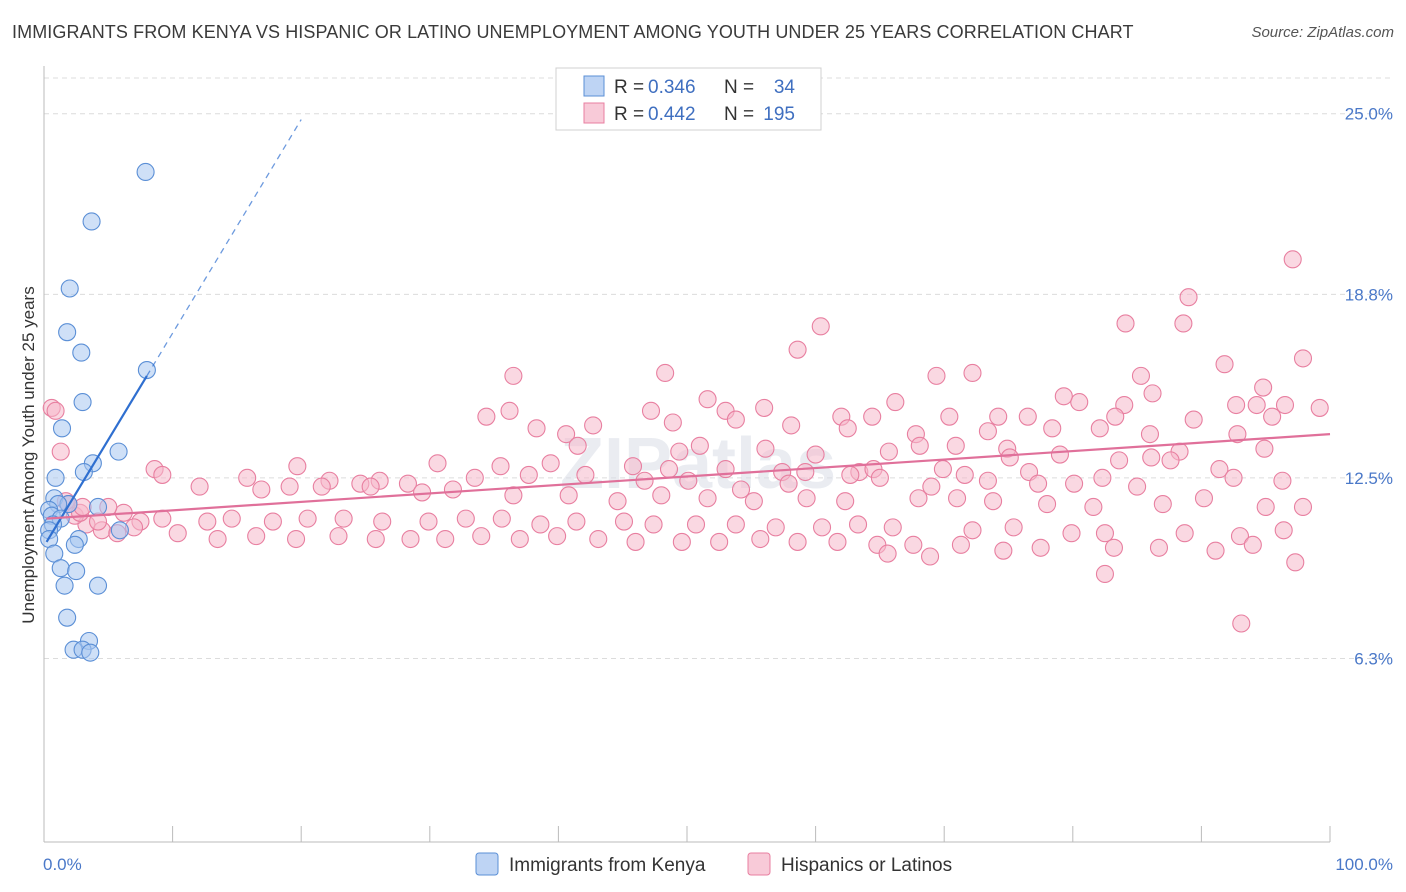  Describe the element at coordinates (1369, 478) in the screenshot. I see `y-tick-label: 12.5%` at that location.